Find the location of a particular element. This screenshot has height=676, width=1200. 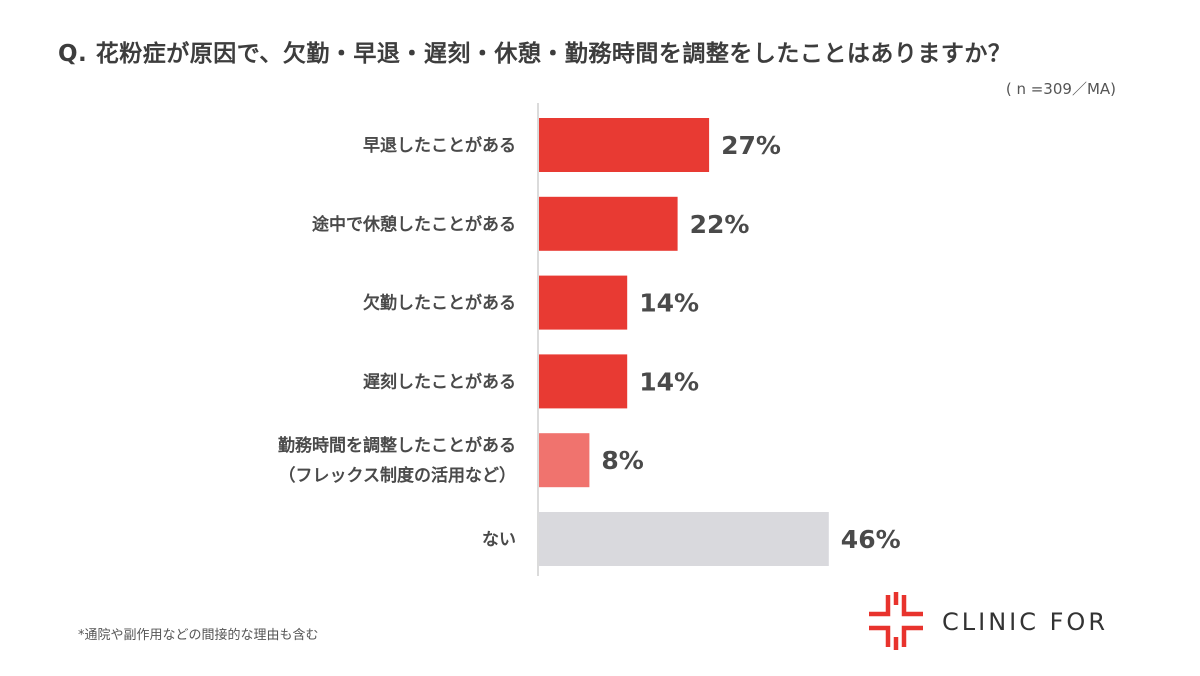

bar-value-label: 22% is located at coordinates (720, 224).